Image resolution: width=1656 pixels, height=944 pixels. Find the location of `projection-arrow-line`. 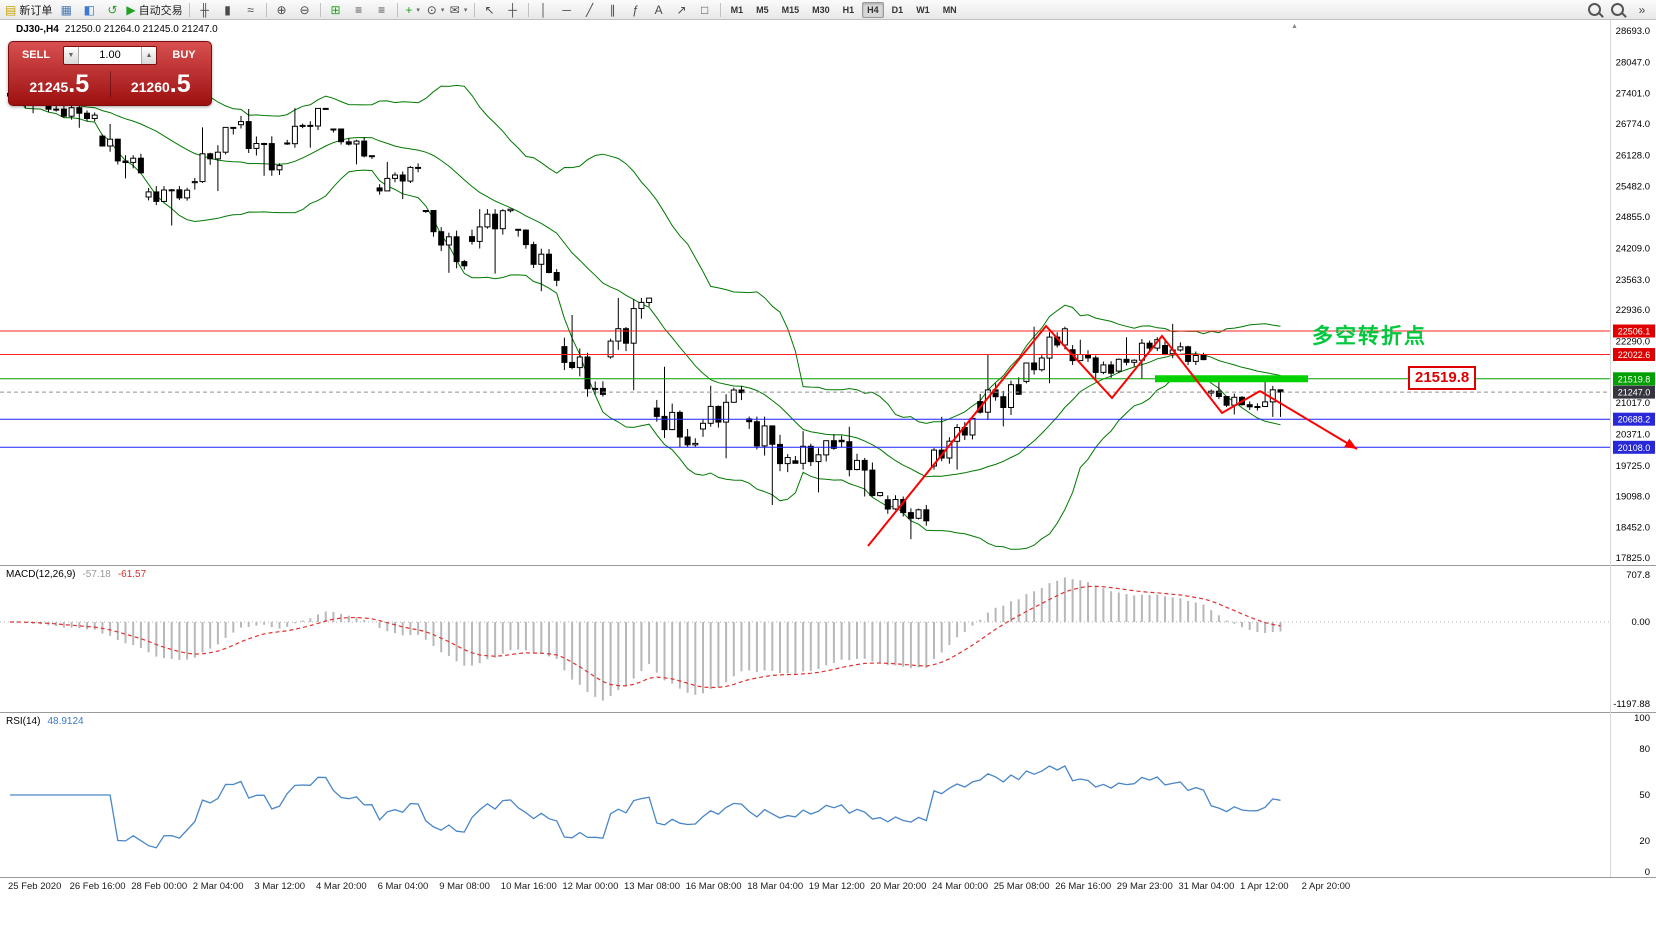

projection-arrow-line is located at coordinates (1308, 420).